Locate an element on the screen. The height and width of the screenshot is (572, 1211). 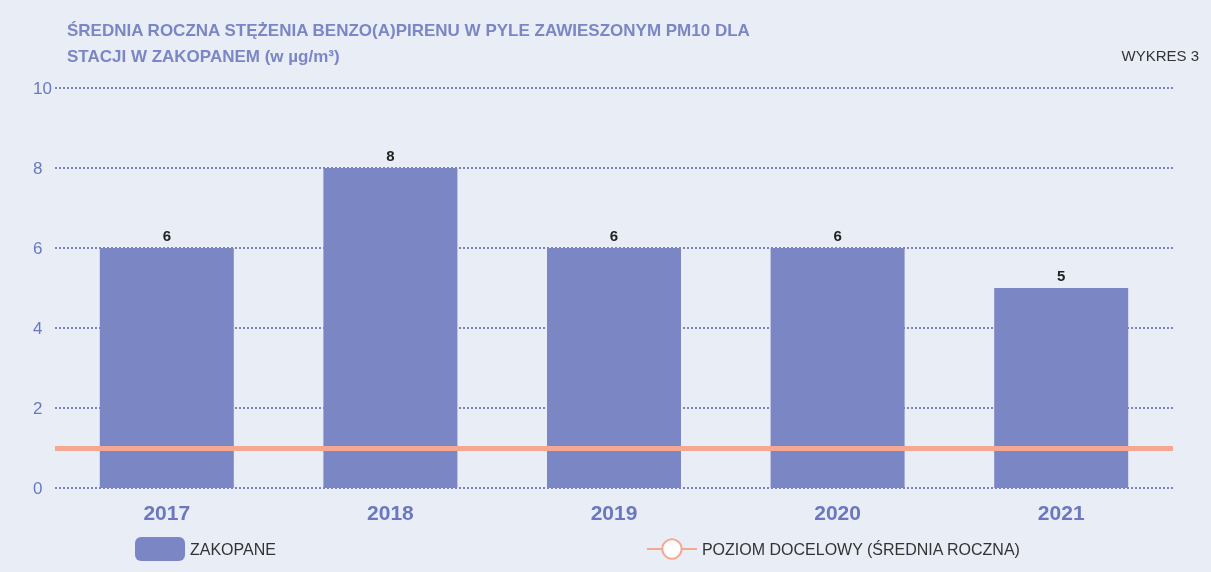
x-tick-label: 2019 is located at coordinates (614, 512).